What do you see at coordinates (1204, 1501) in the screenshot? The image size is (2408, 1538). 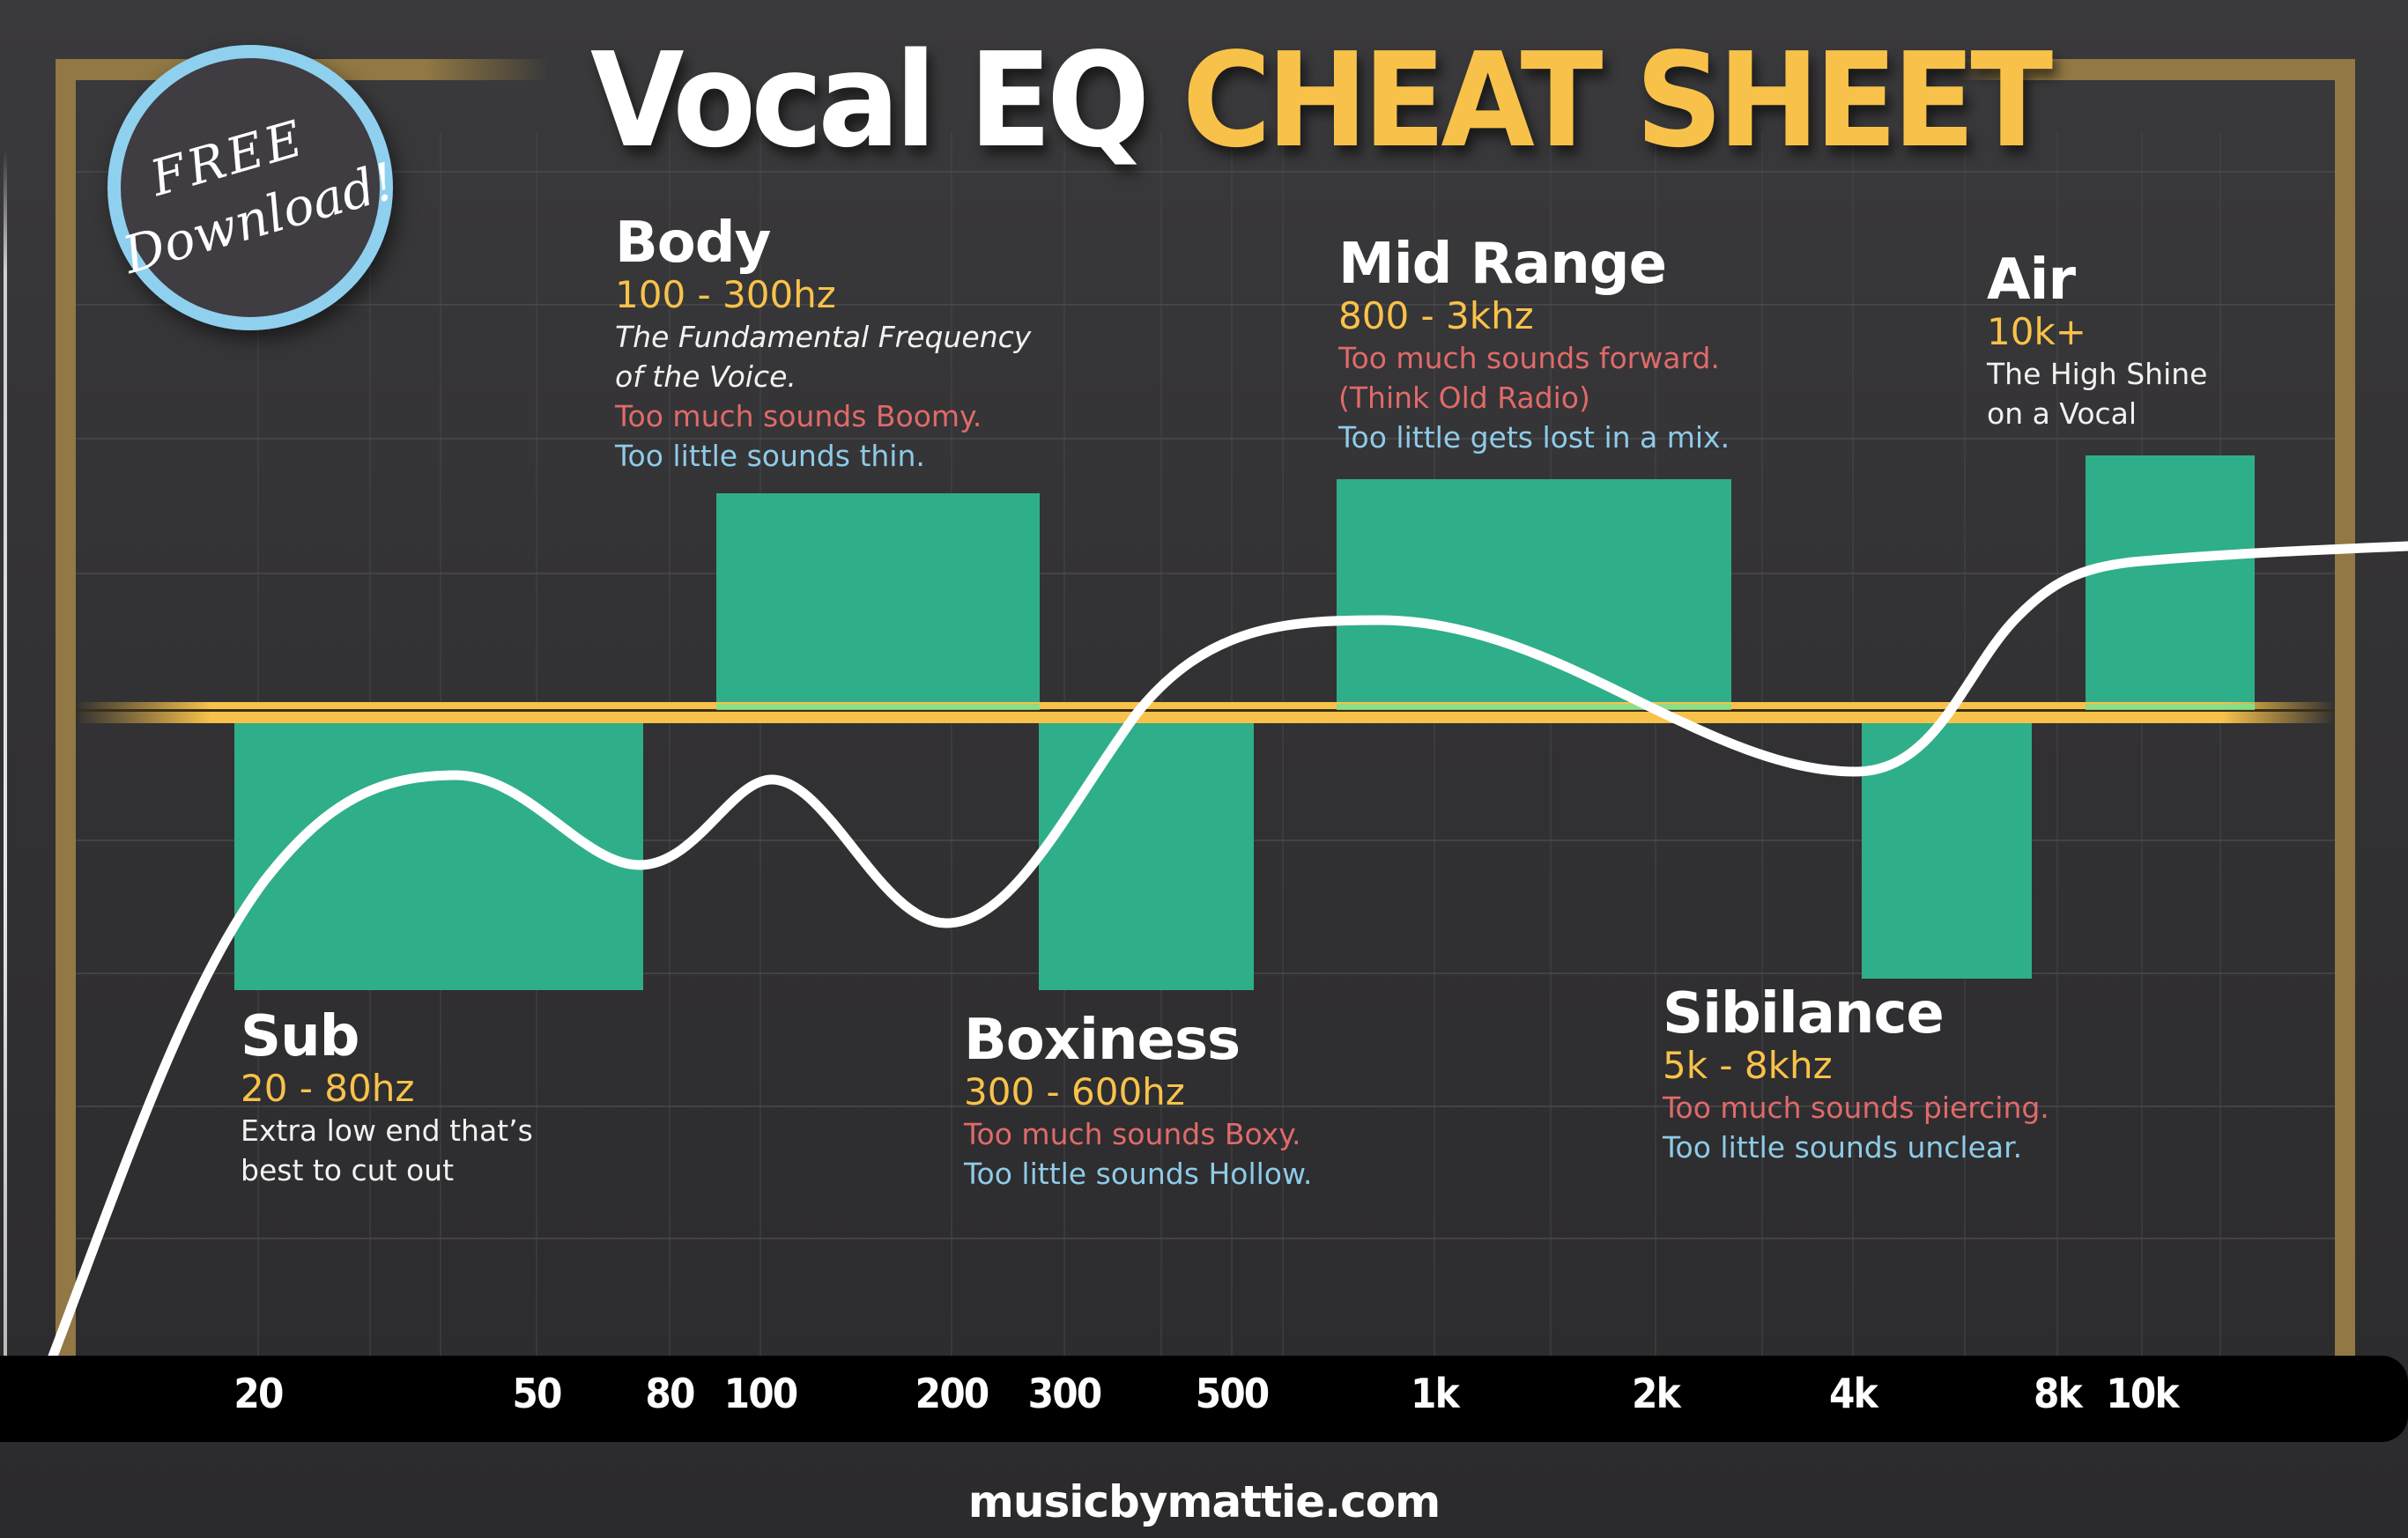 I see `footer-url-link: musicbymattie.com` at bounding box center [1204, 1501].